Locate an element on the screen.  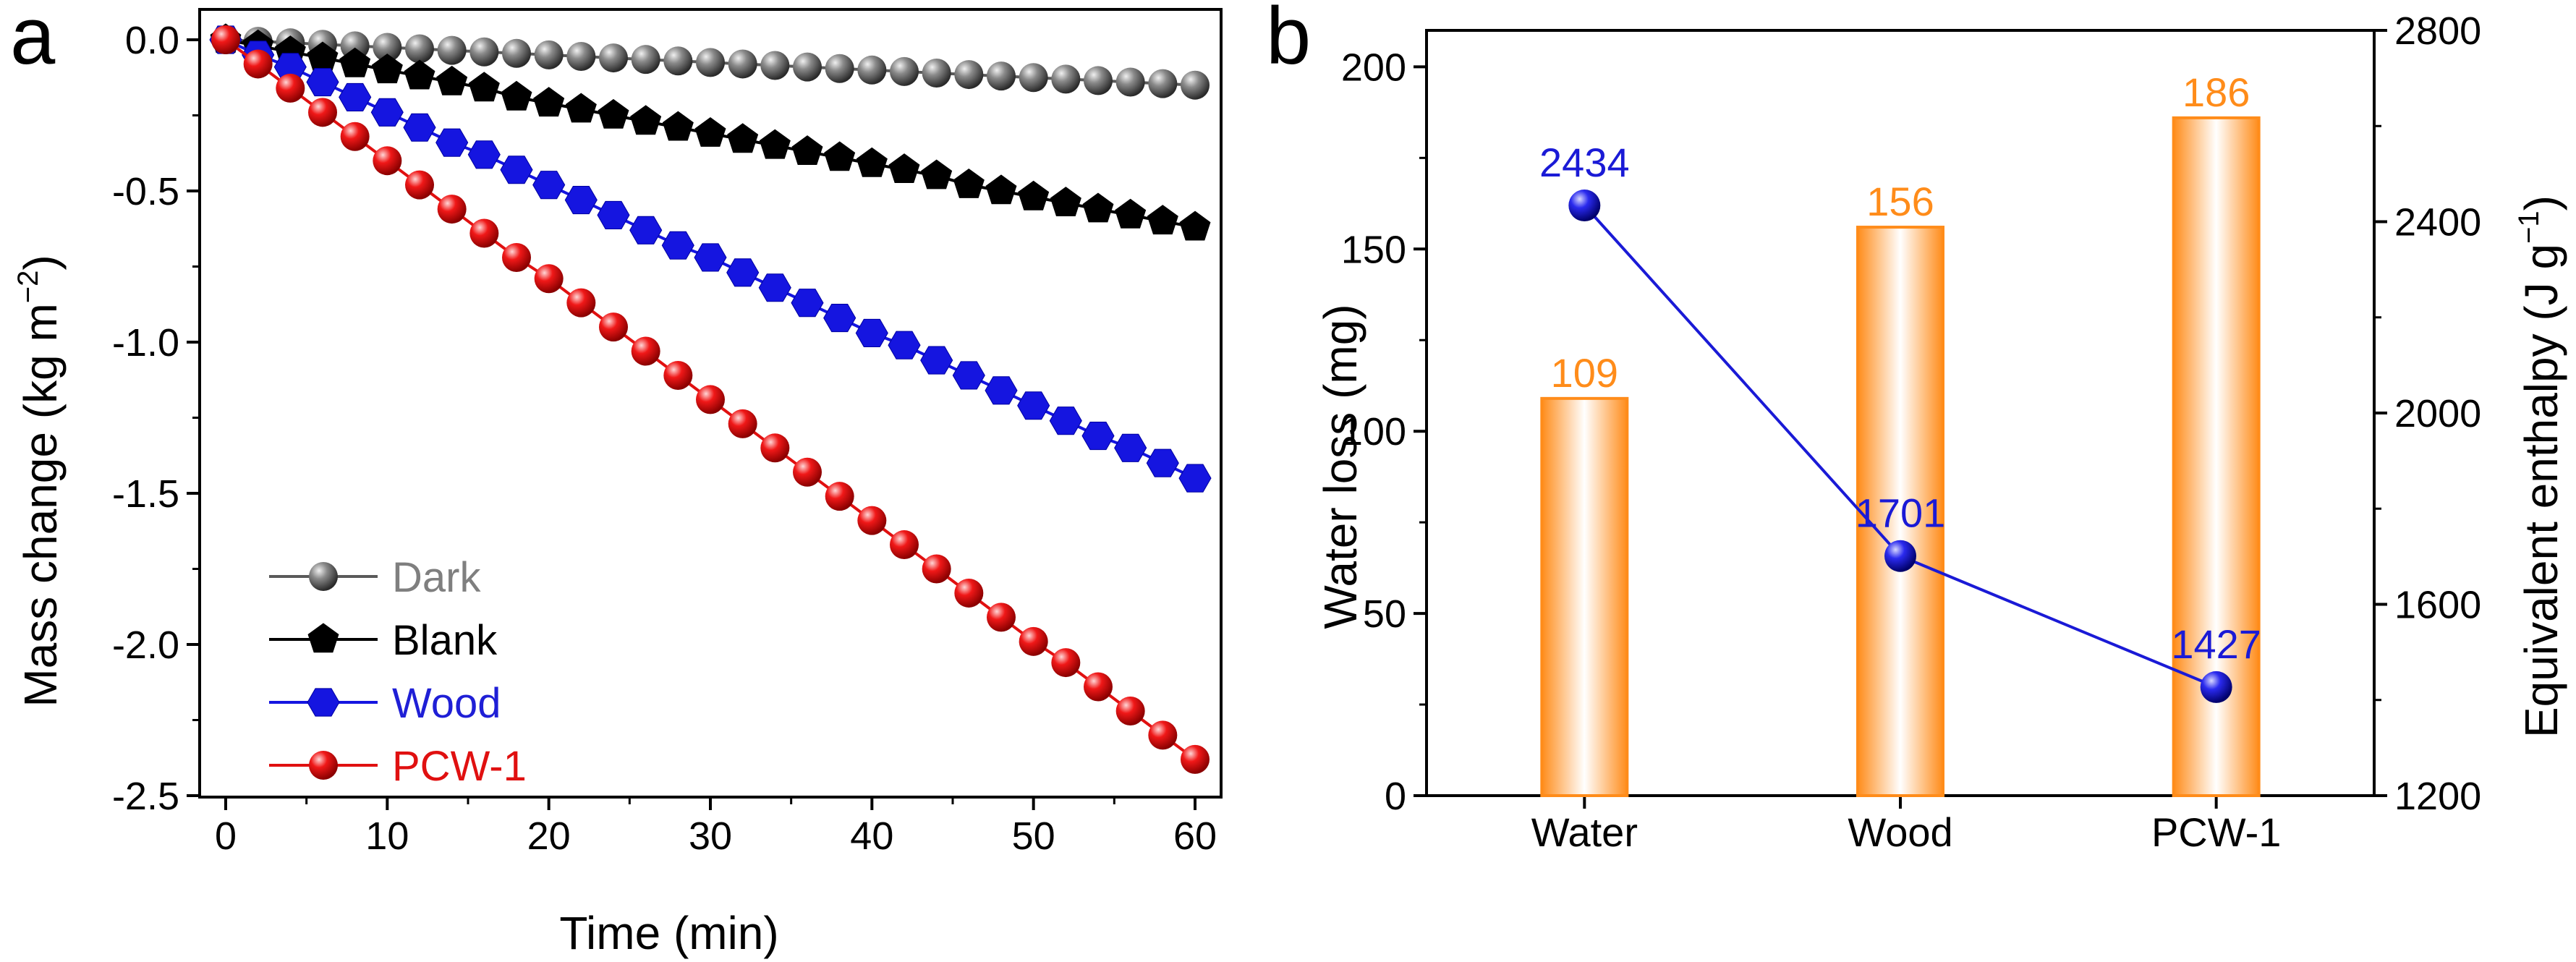
panel-label-b: b is located at coordinates (1288, 40).